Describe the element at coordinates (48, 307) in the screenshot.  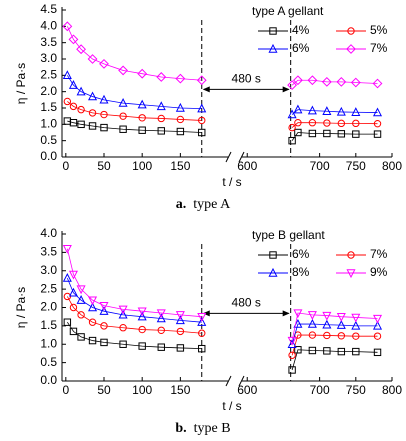
I see `y-tick-label: 2.0` at that location.